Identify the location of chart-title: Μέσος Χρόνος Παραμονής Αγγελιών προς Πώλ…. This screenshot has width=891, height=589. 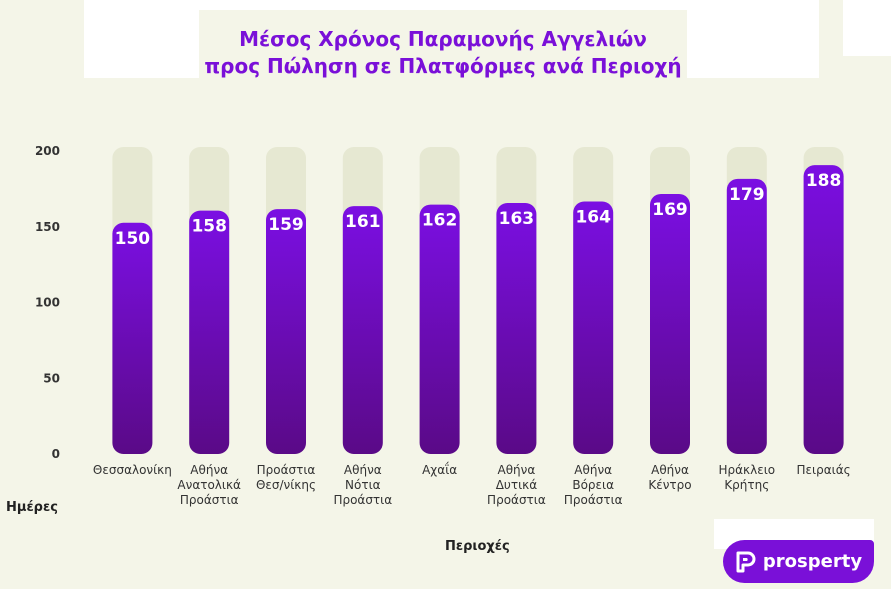
(443, 44).